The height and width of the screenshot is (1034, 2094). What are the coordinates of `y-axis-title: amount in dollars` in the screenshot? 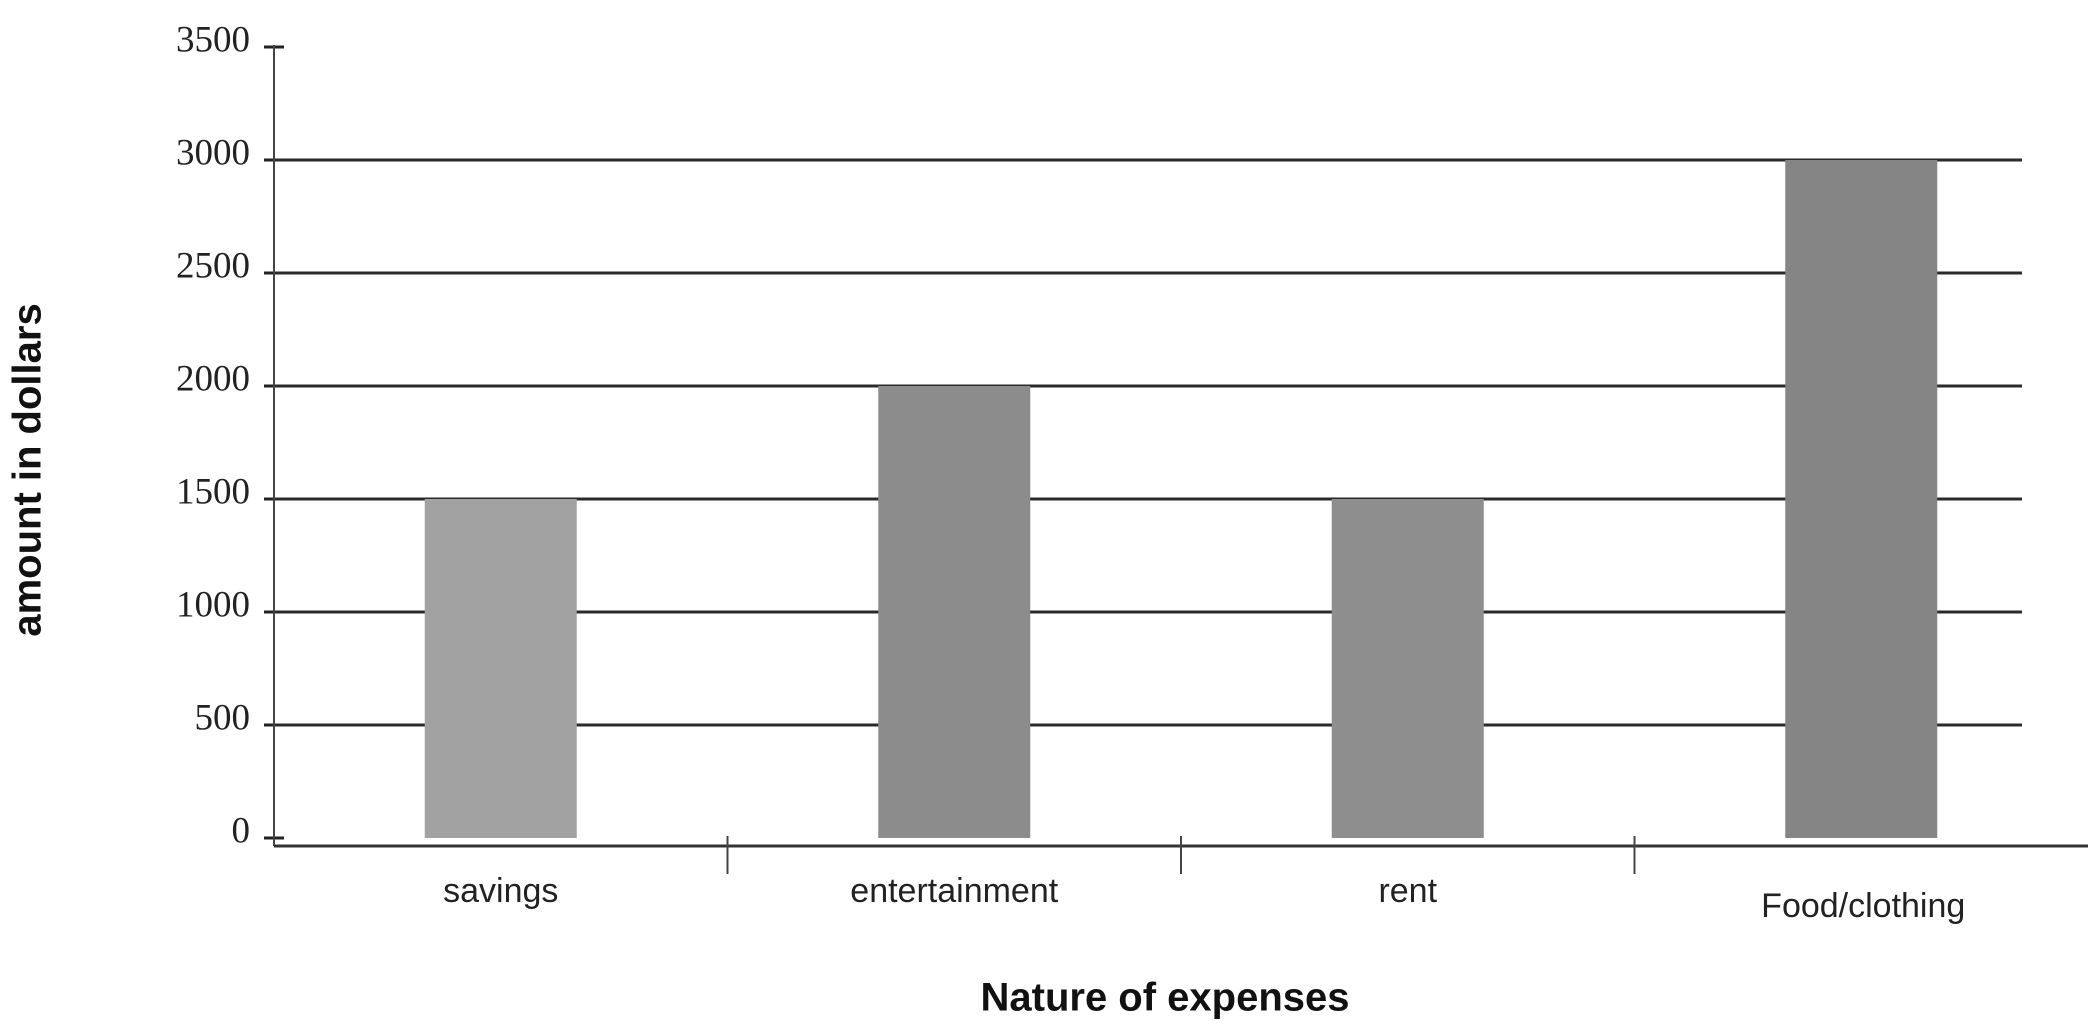 It's located at (28, 469).